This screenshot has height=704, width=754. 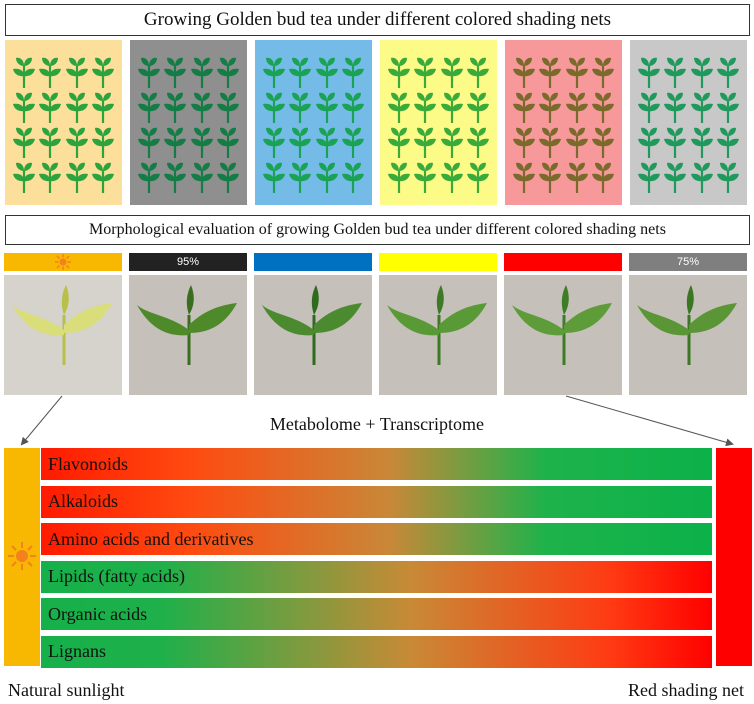 I want to click on red-shading-net-bar, so click(x=734, y=557).